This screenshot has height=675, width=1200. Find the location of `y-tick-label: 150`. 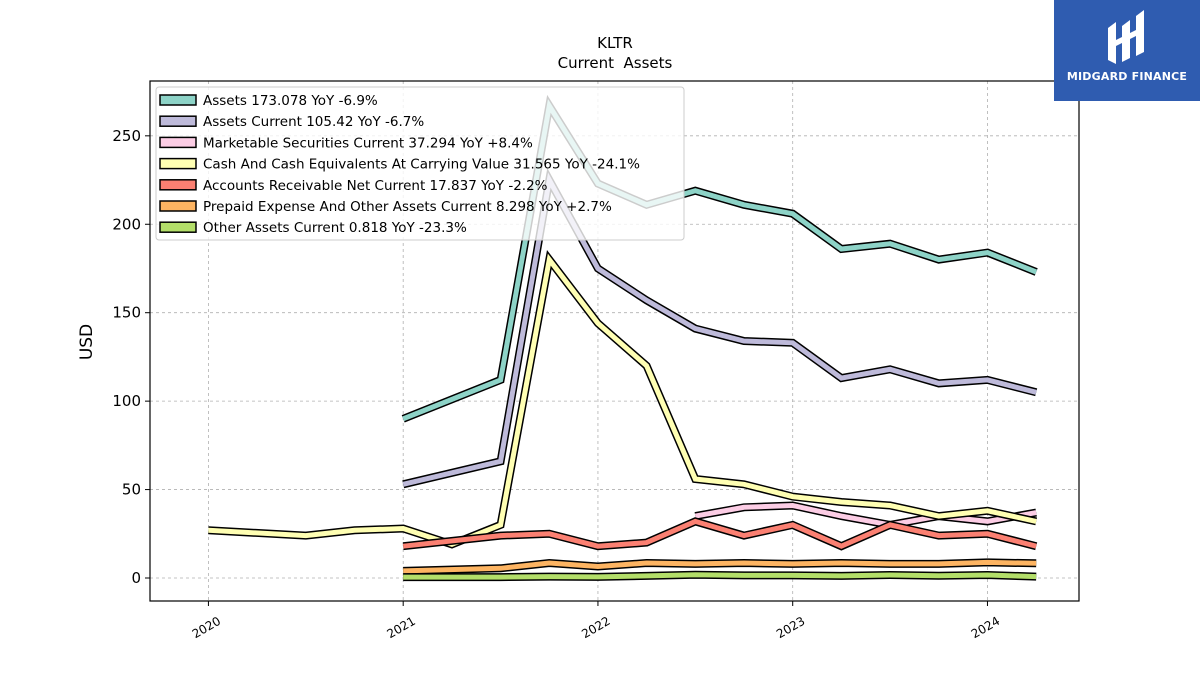

y-tick-label: 150 is located at coordinates (126, 313).